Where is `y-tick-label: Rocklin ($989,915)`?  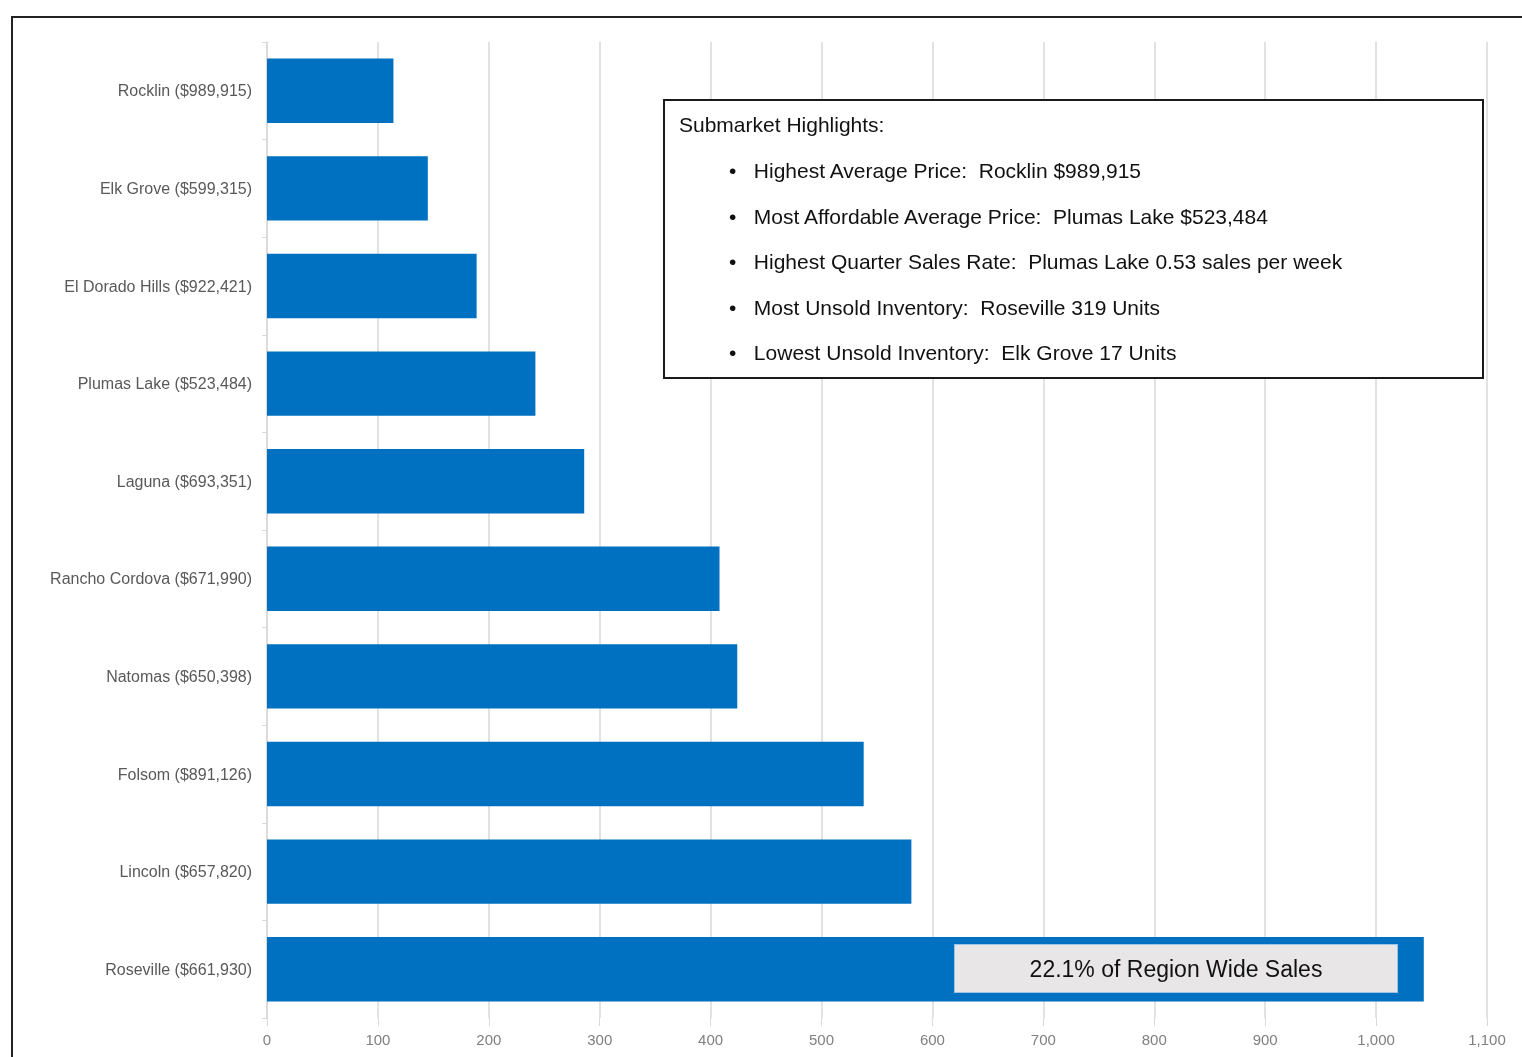 y-tick-label: Rocklin ($989,915) is located at coordinates (184, 91).